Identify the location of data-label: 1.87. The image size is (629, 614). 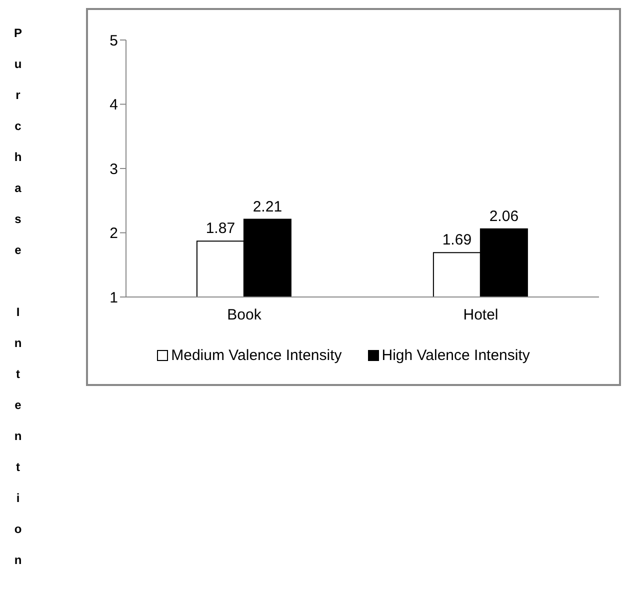
(221, 229).